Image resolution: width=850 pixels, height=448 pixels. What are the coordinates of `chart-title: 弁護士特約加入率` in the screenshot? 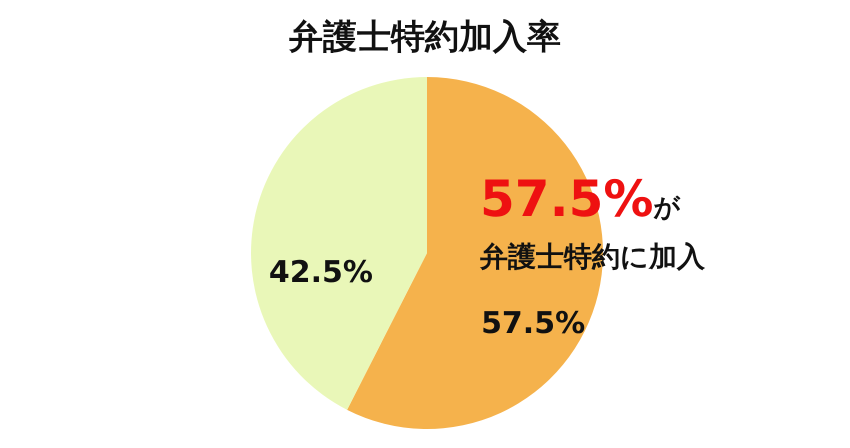 It's located at (425, 37).